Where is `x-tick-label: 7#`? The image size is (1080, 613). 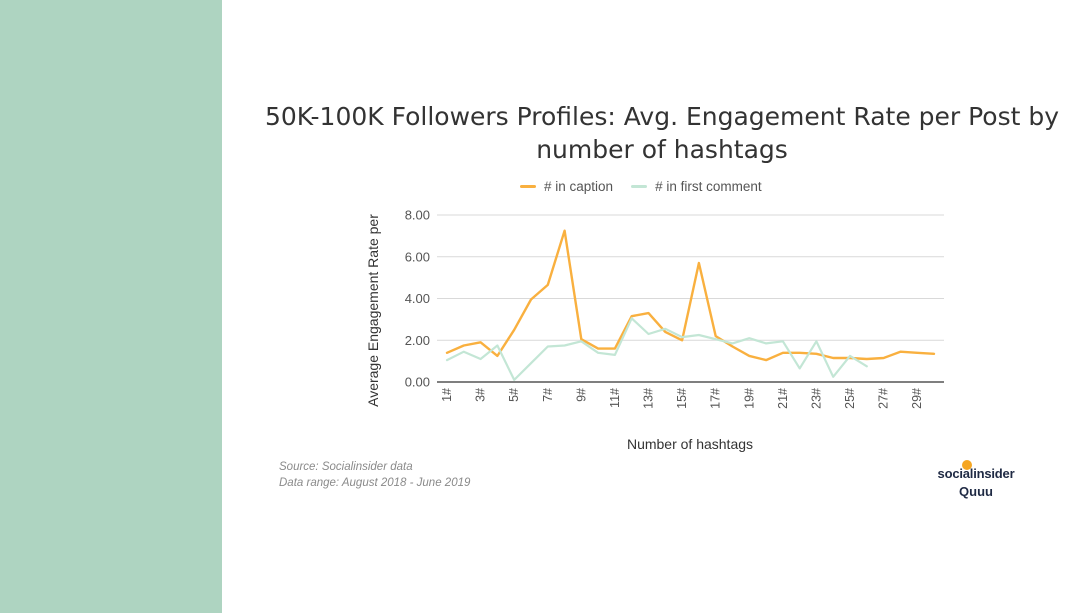
x-tick-label: 7# is located at coordinates (548, 395).